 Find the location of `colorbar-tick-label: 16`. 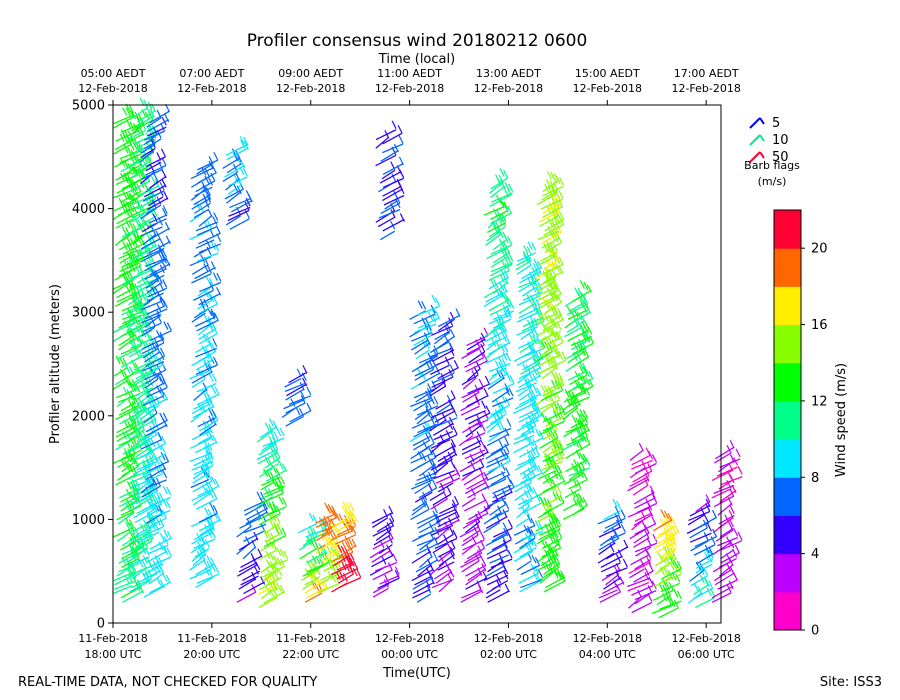

colorbar-tick-label: 16 is located at coordinates (819, 325).